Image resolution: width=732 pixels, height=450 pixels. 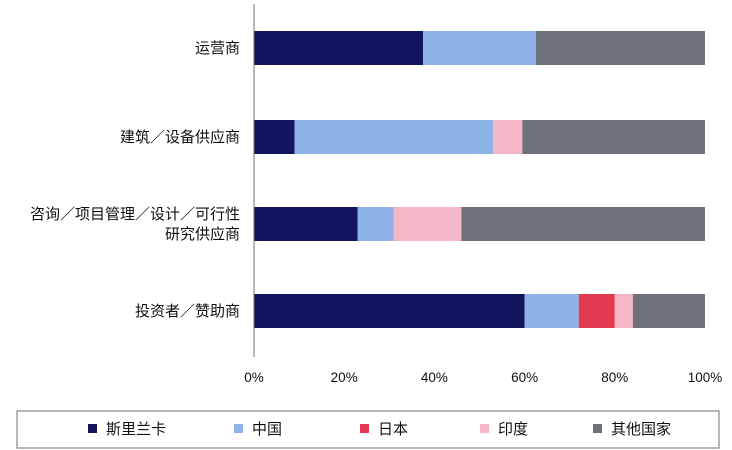 I want to click on legend-item: 其他国家, so click(x=632, y=429).